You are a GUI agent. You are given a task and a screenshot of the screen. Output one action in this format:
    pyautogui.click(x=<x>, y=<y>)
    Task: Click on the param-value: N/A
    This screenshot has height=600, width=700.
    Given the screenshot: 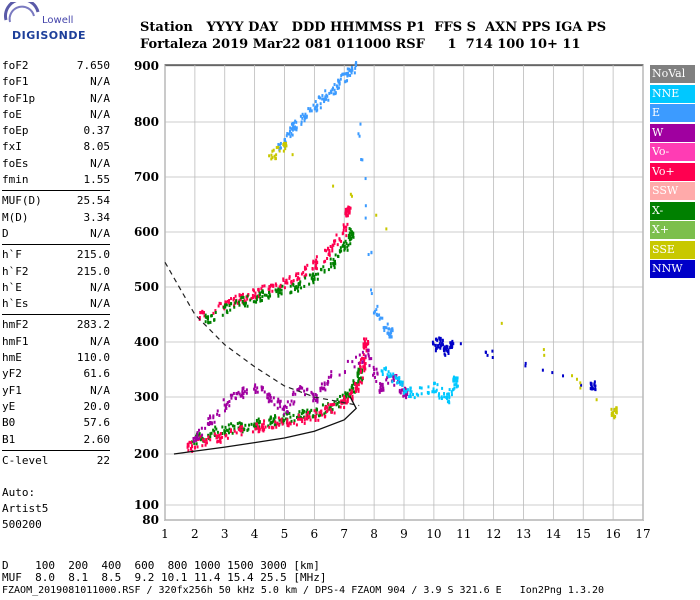 What is the action you would take?
    pyautogui.click(x=100, y=341)
    